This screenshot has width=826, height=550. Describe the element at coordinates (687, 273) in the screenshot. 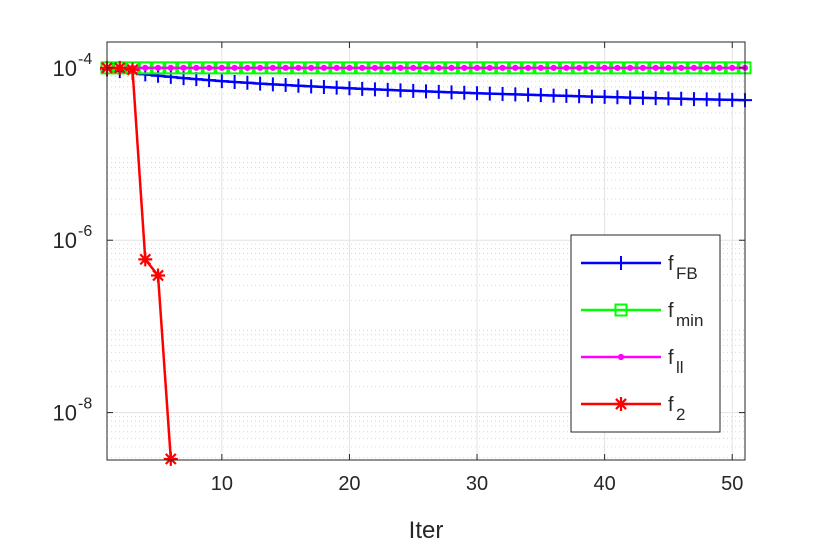

I see `legend-label-sub: FB` at that location.